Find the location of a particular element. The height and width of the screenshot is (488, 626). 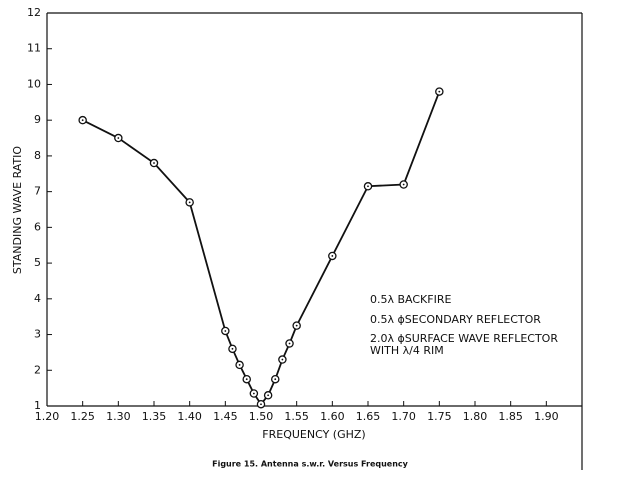

x-tick-label: 1.90 is located at coordinates (546, 416).